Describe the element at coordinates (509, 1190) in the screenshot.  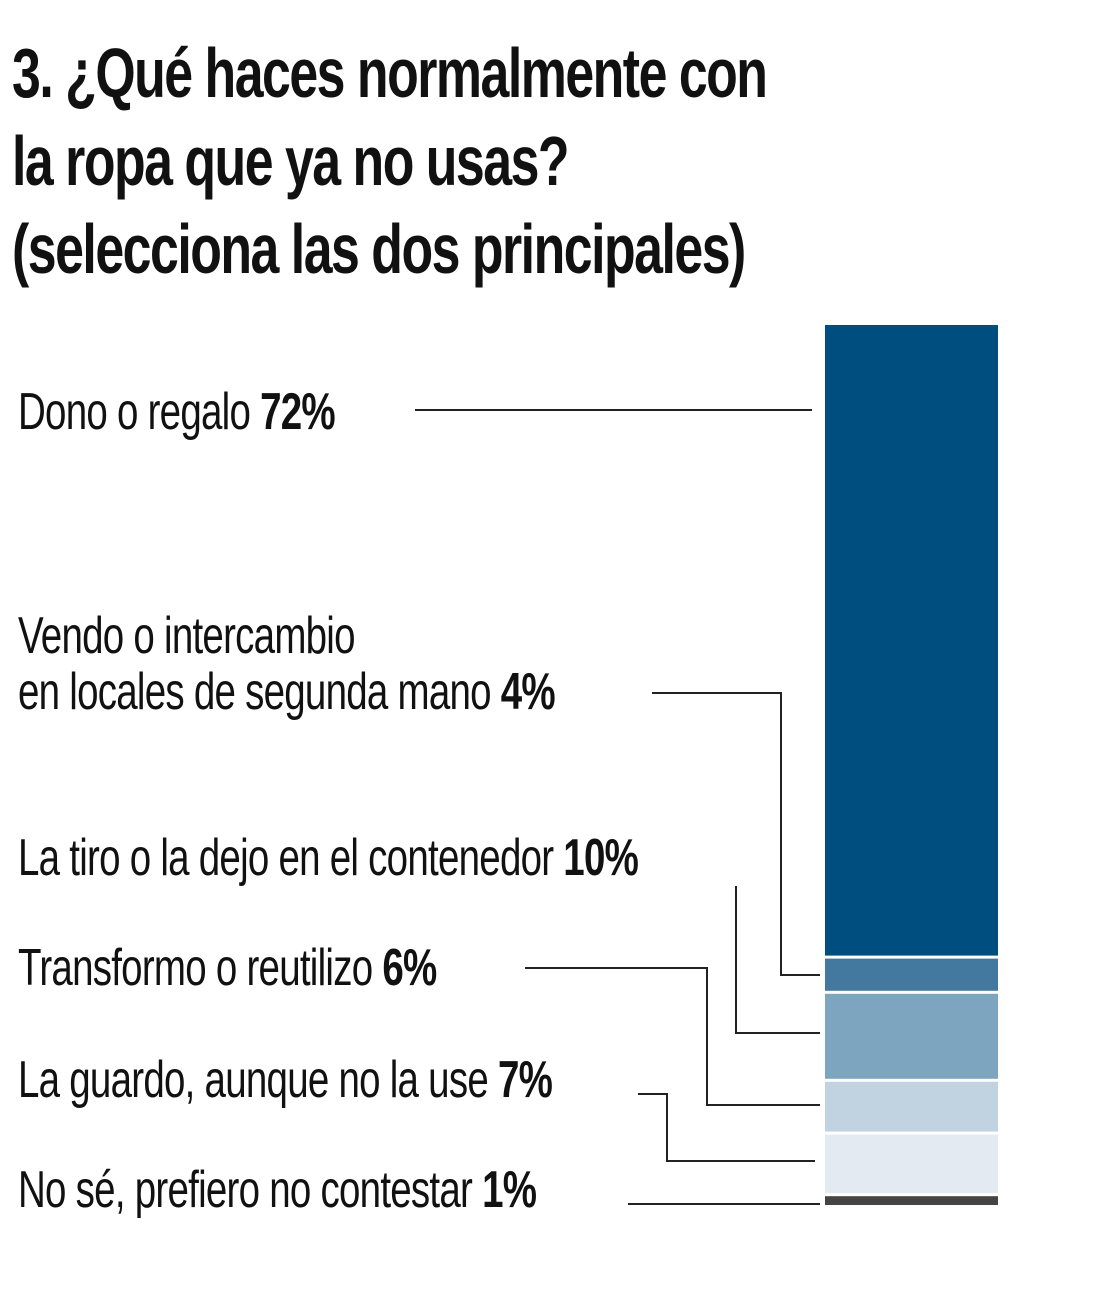
I see `value-label: 1%` at that location.